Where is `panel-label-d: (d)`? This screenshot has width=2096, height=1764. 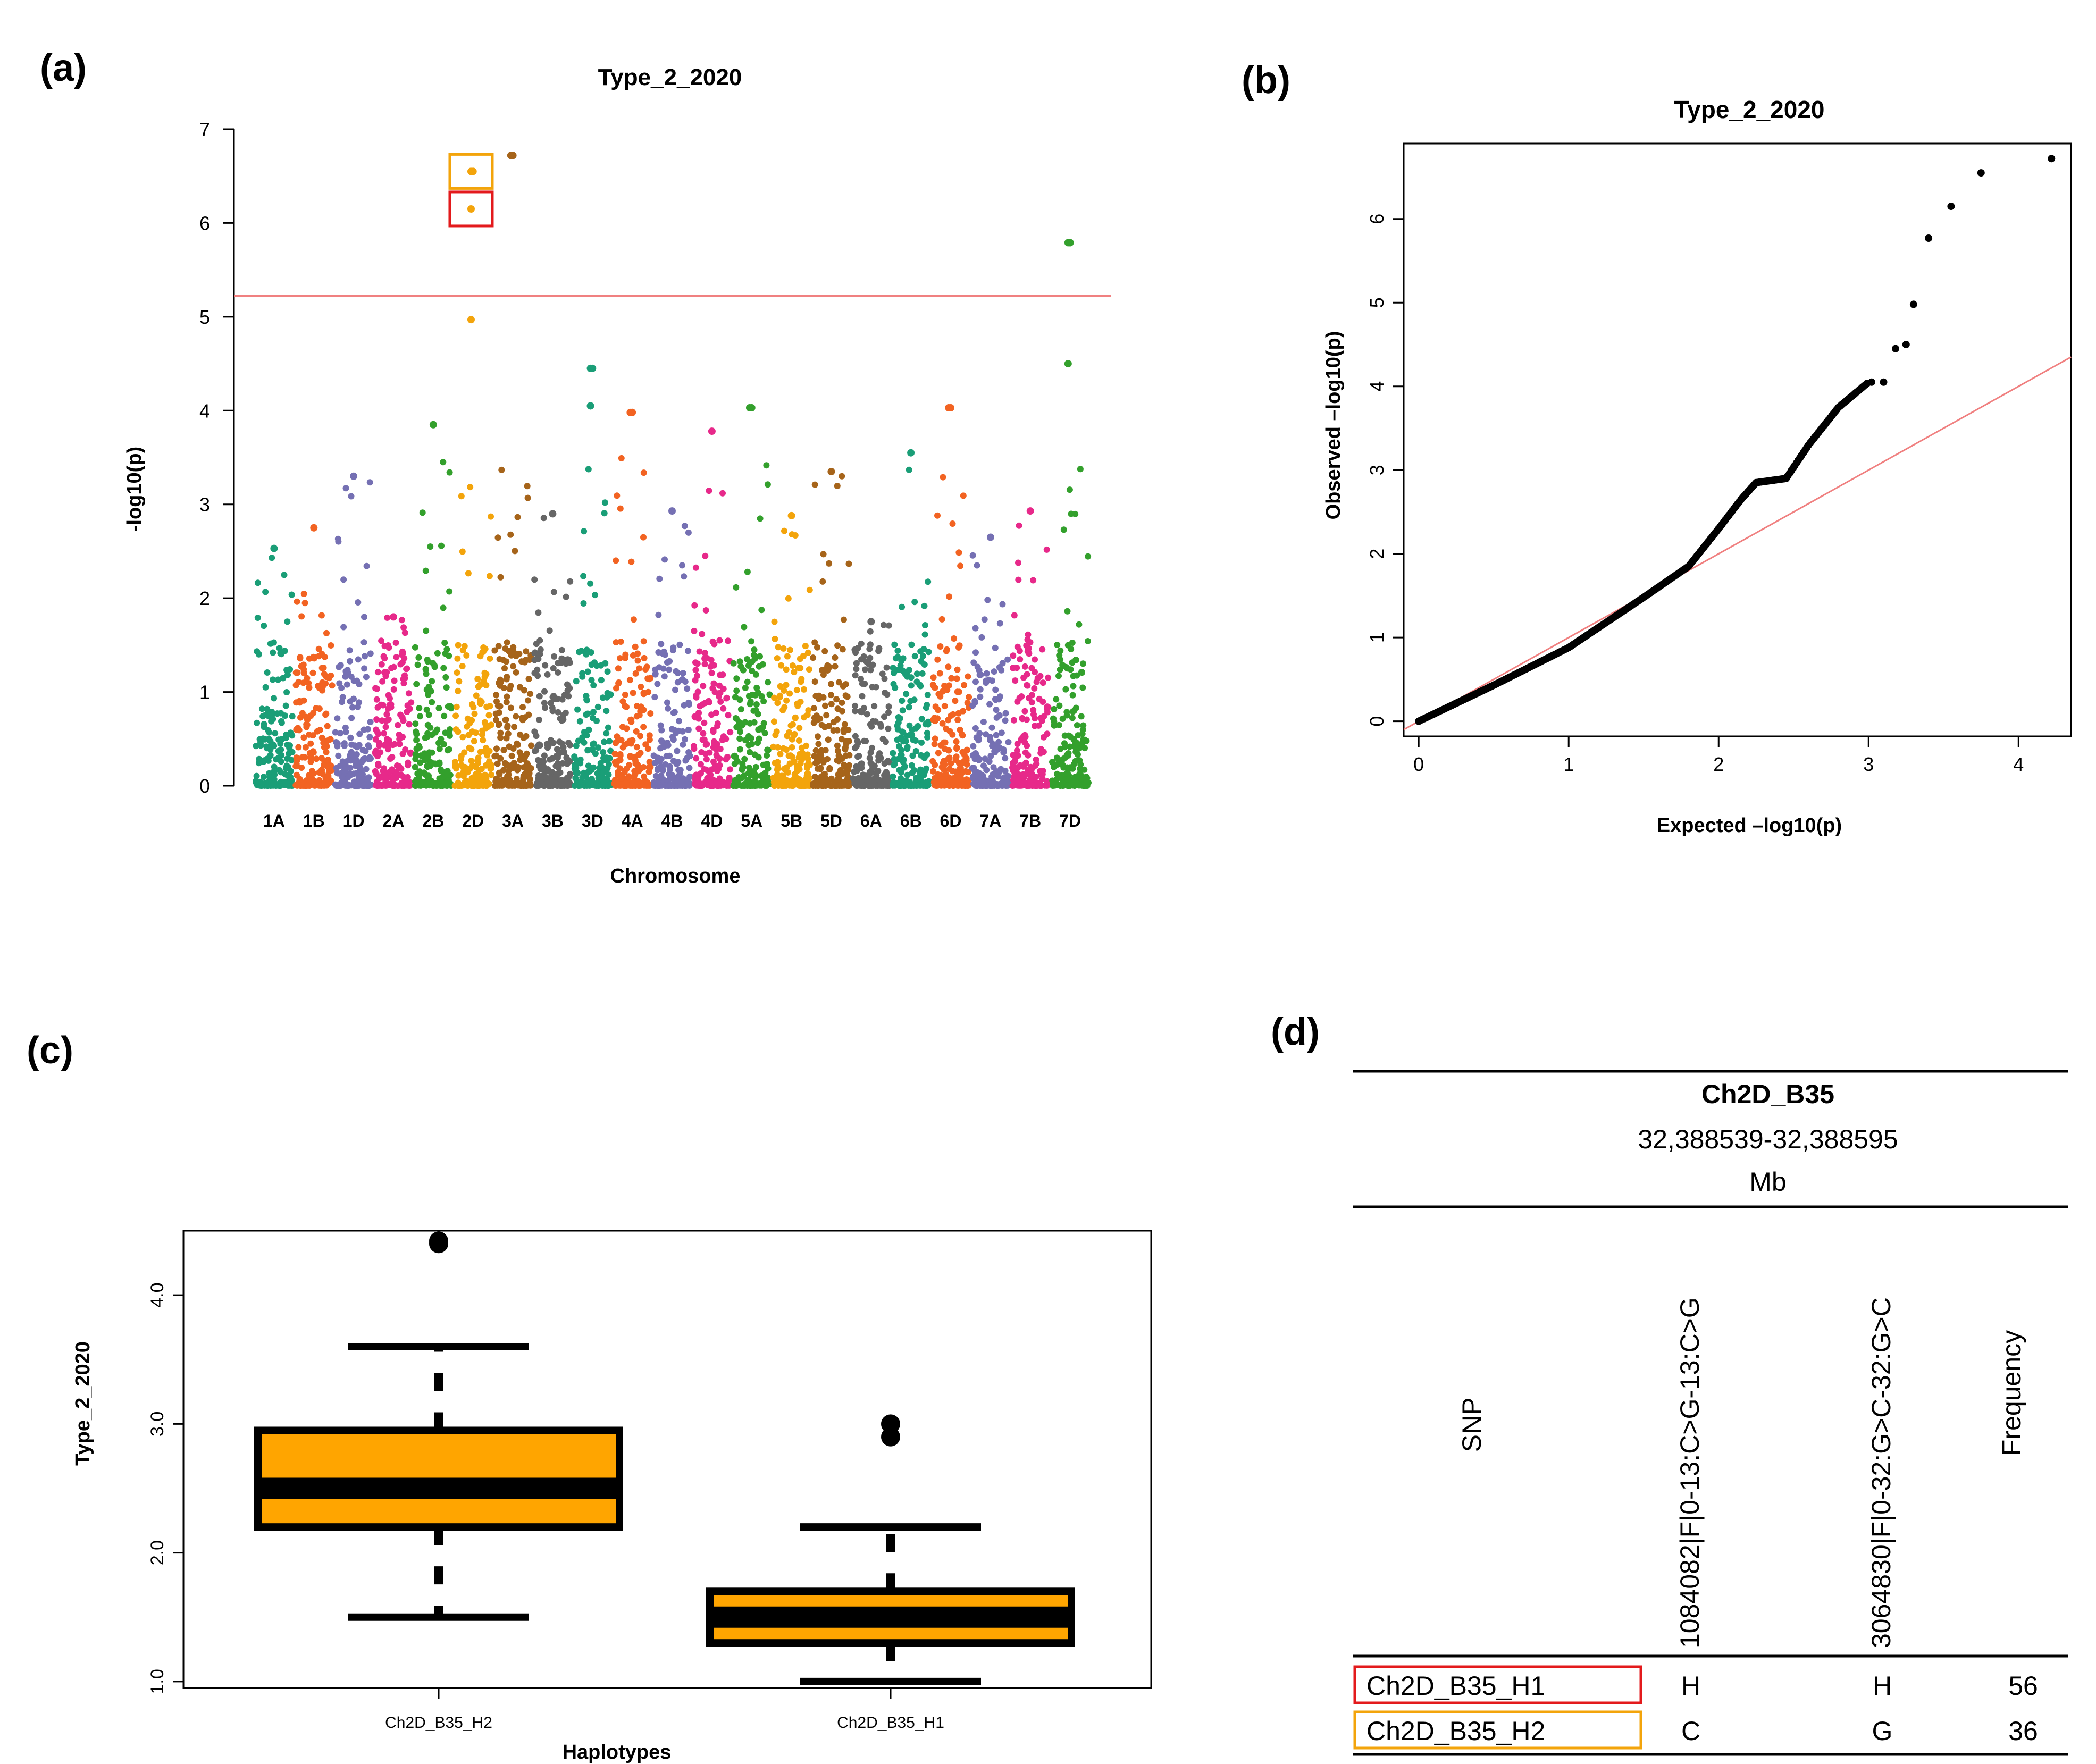 panel-label-d: (d) is located at coordinates (1295, 1032).